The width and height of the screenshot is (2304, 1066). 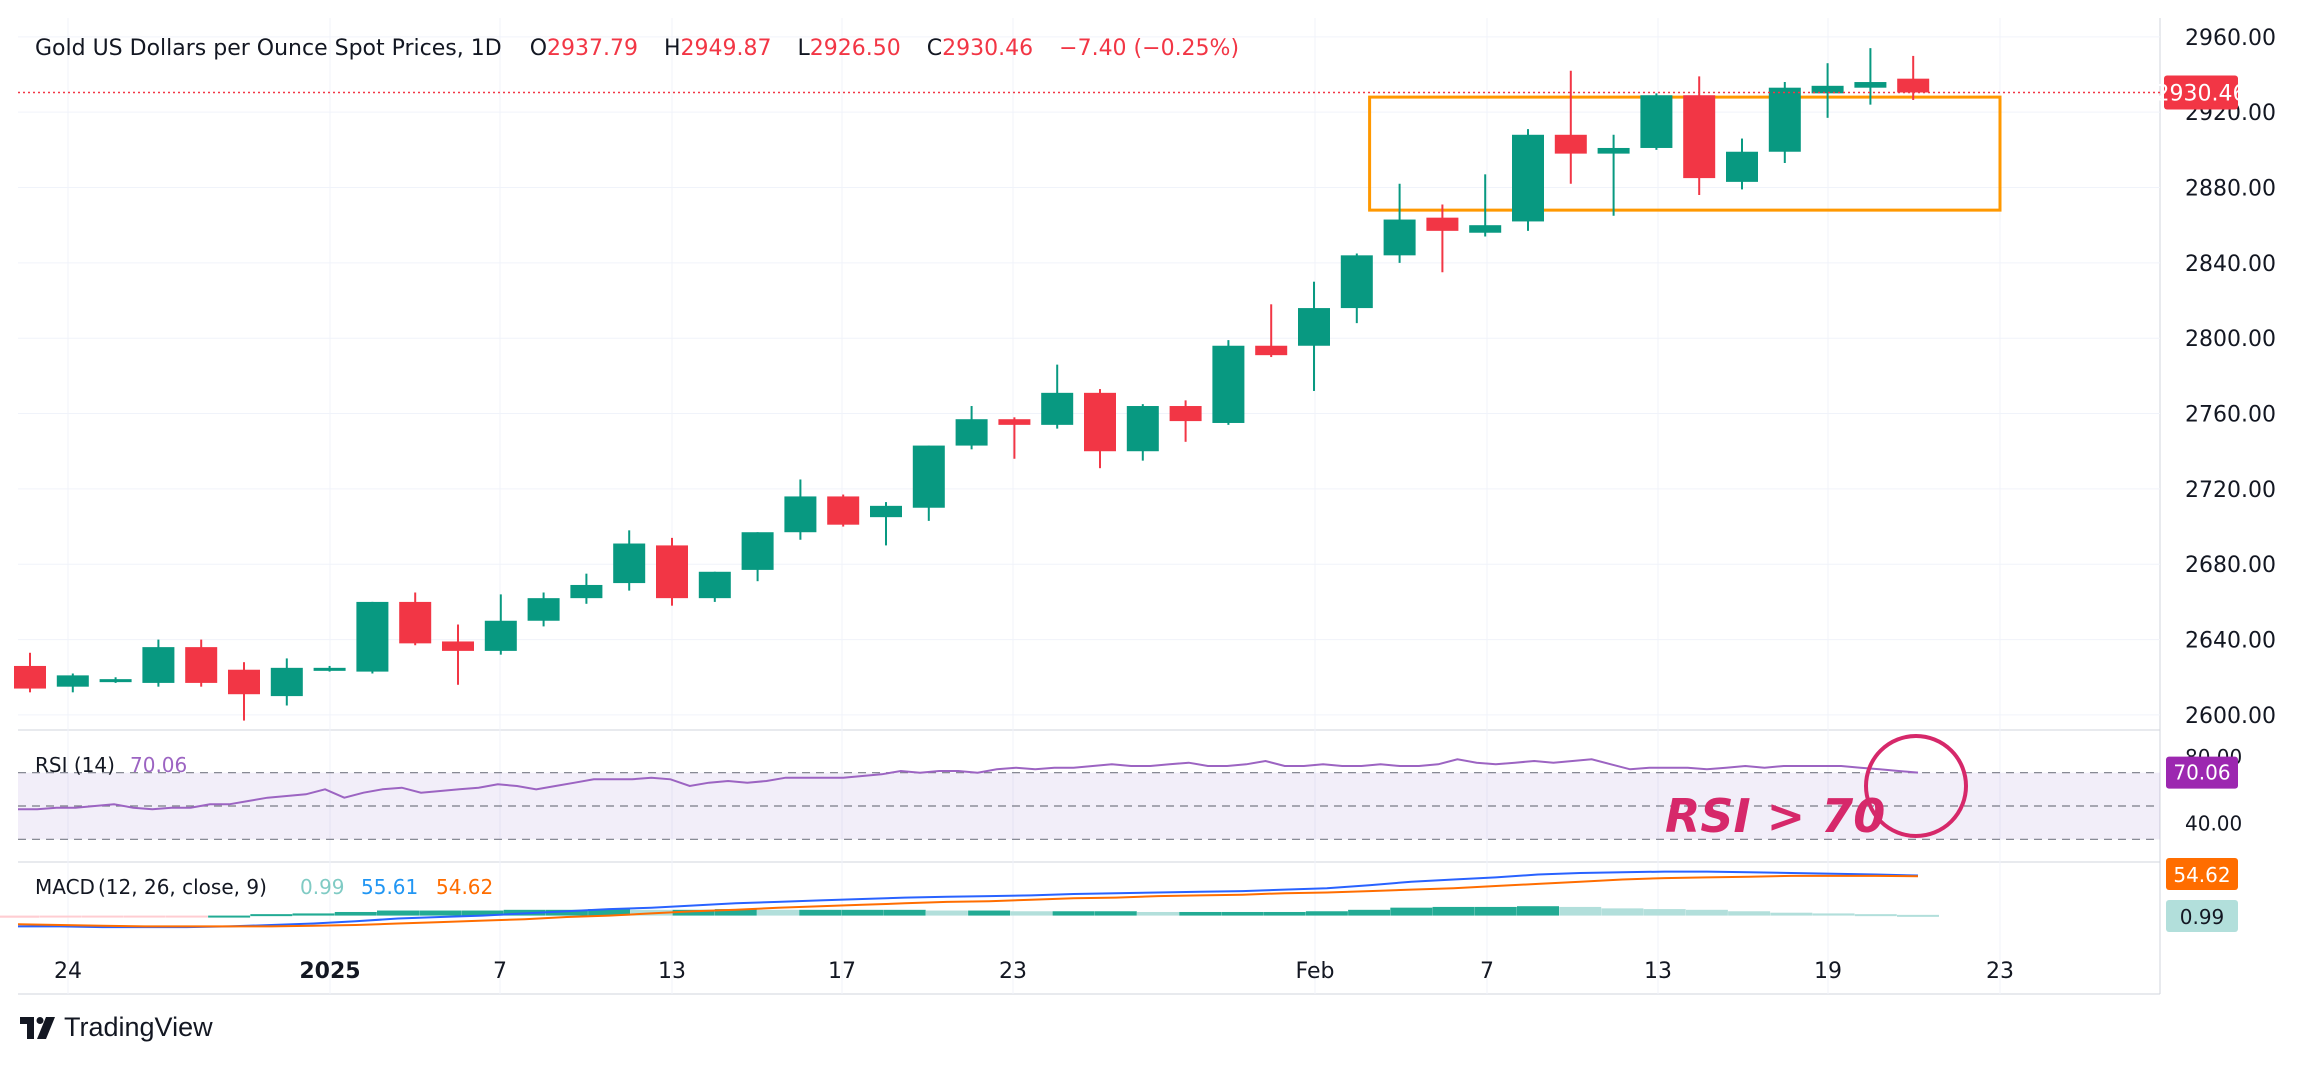 I want to click on rsi-line, so click(x=968, y=784).